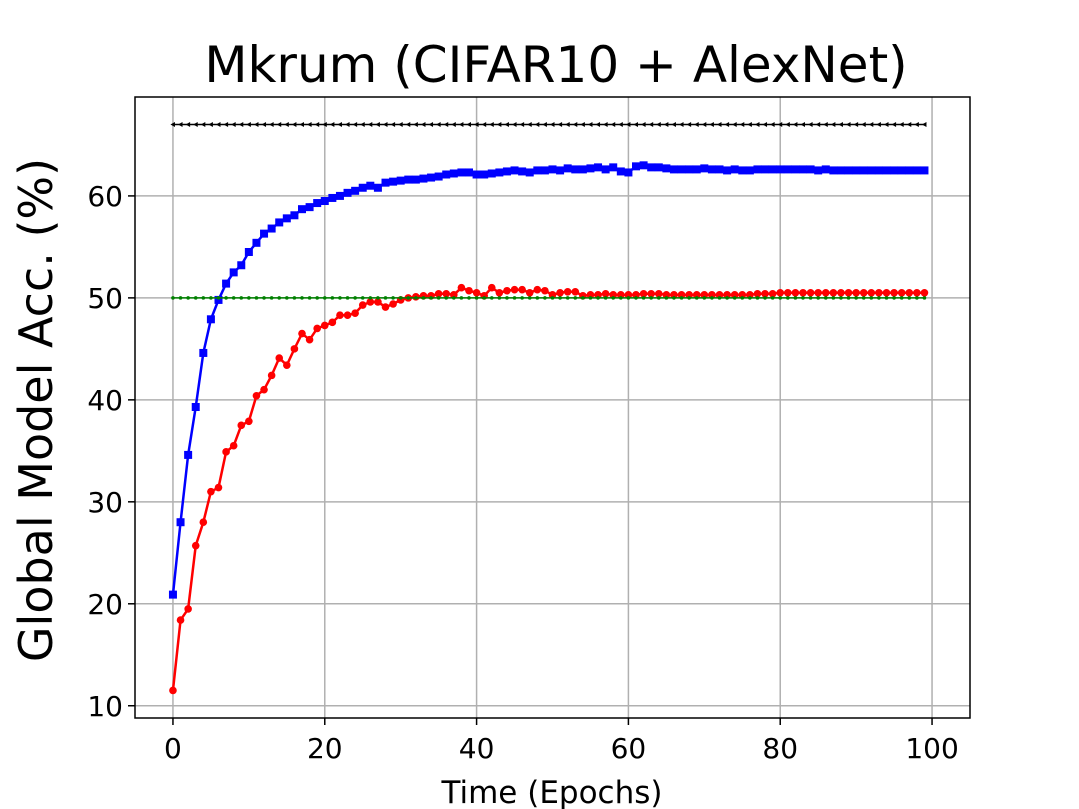 This screenshot has height=809, width=1079. I want to click on y-axis-label: Global Model Acc. (%), so click(36, 410).